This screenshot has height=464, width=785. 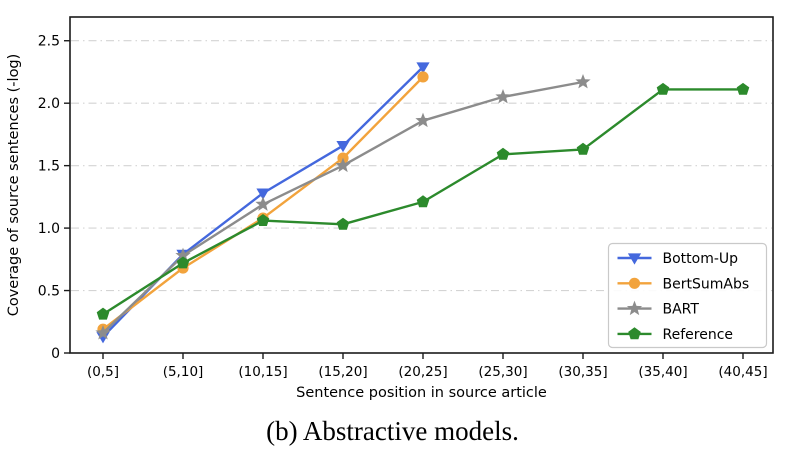 I want to click on x-tick-label: (25,30], so click(x=502, y=372).